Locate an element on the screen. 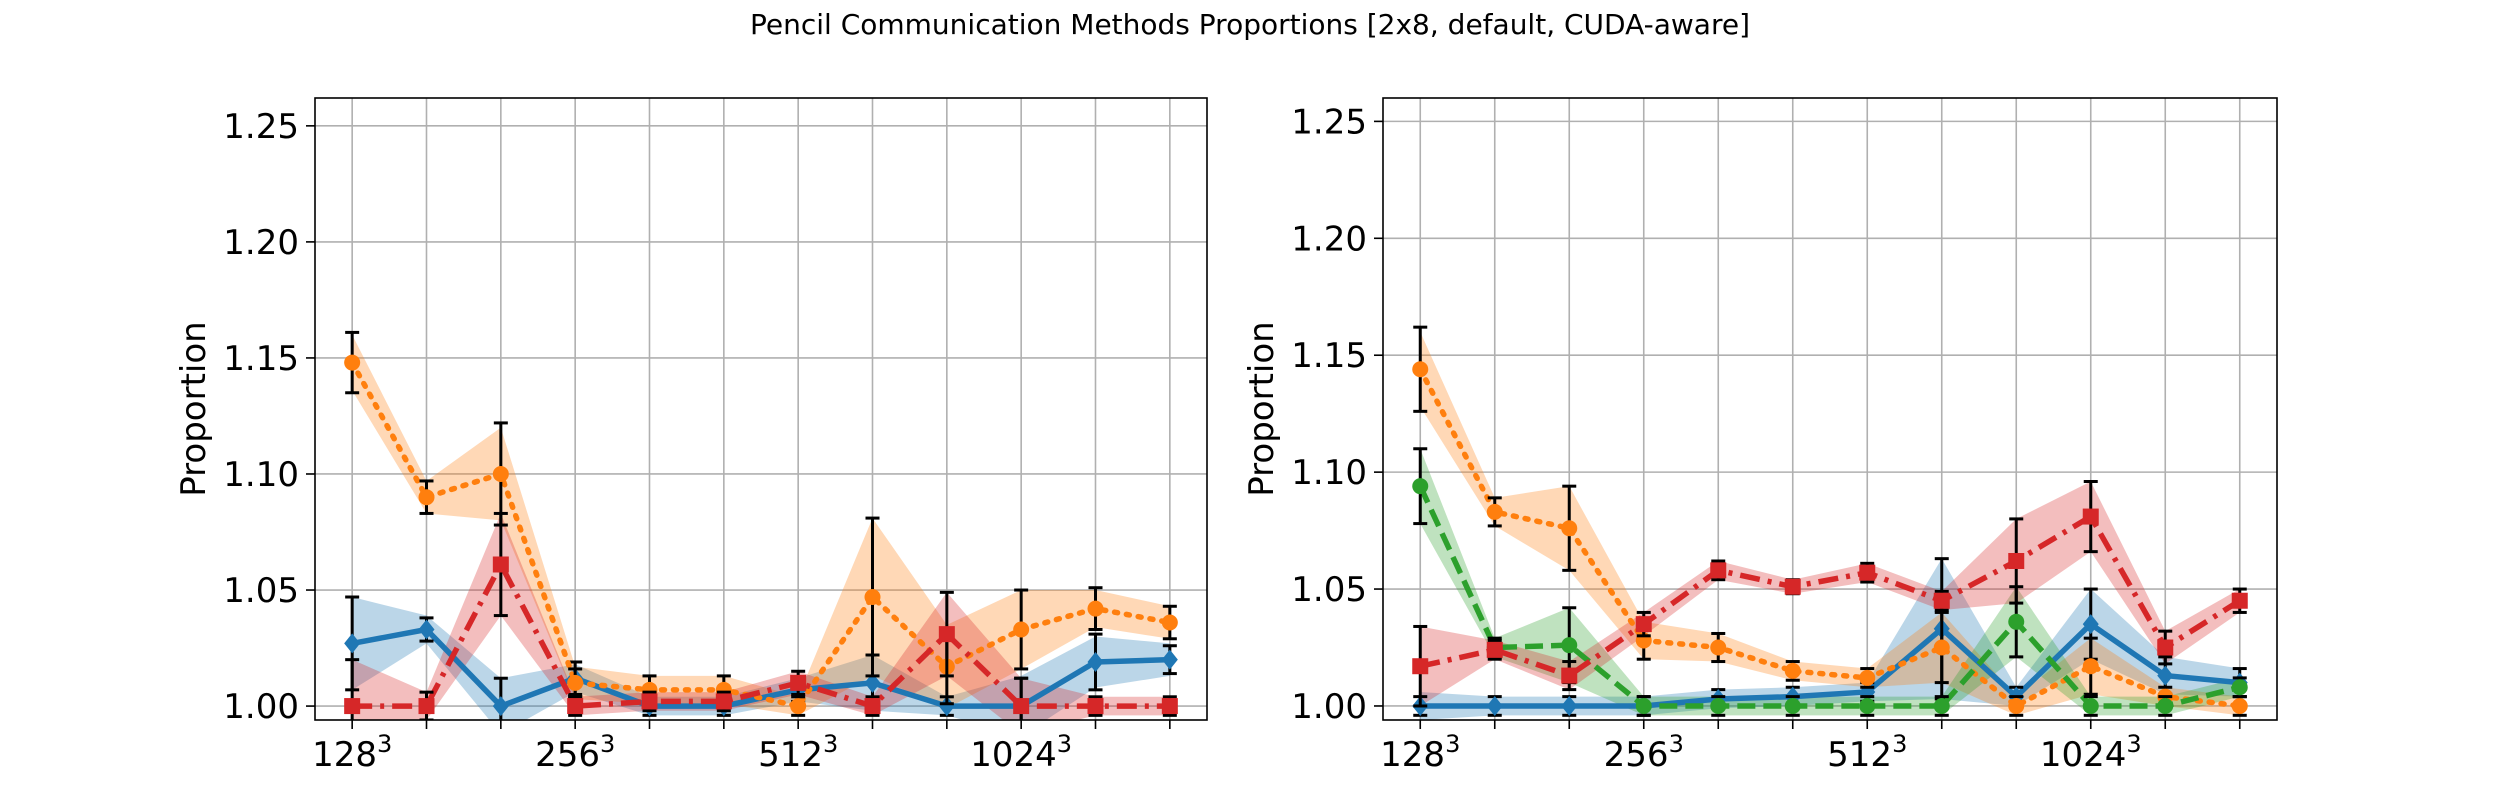 The height and width of the screenshot is (800, 2500). y-tick-label: 1.10 is located at coordinates (261, 475).